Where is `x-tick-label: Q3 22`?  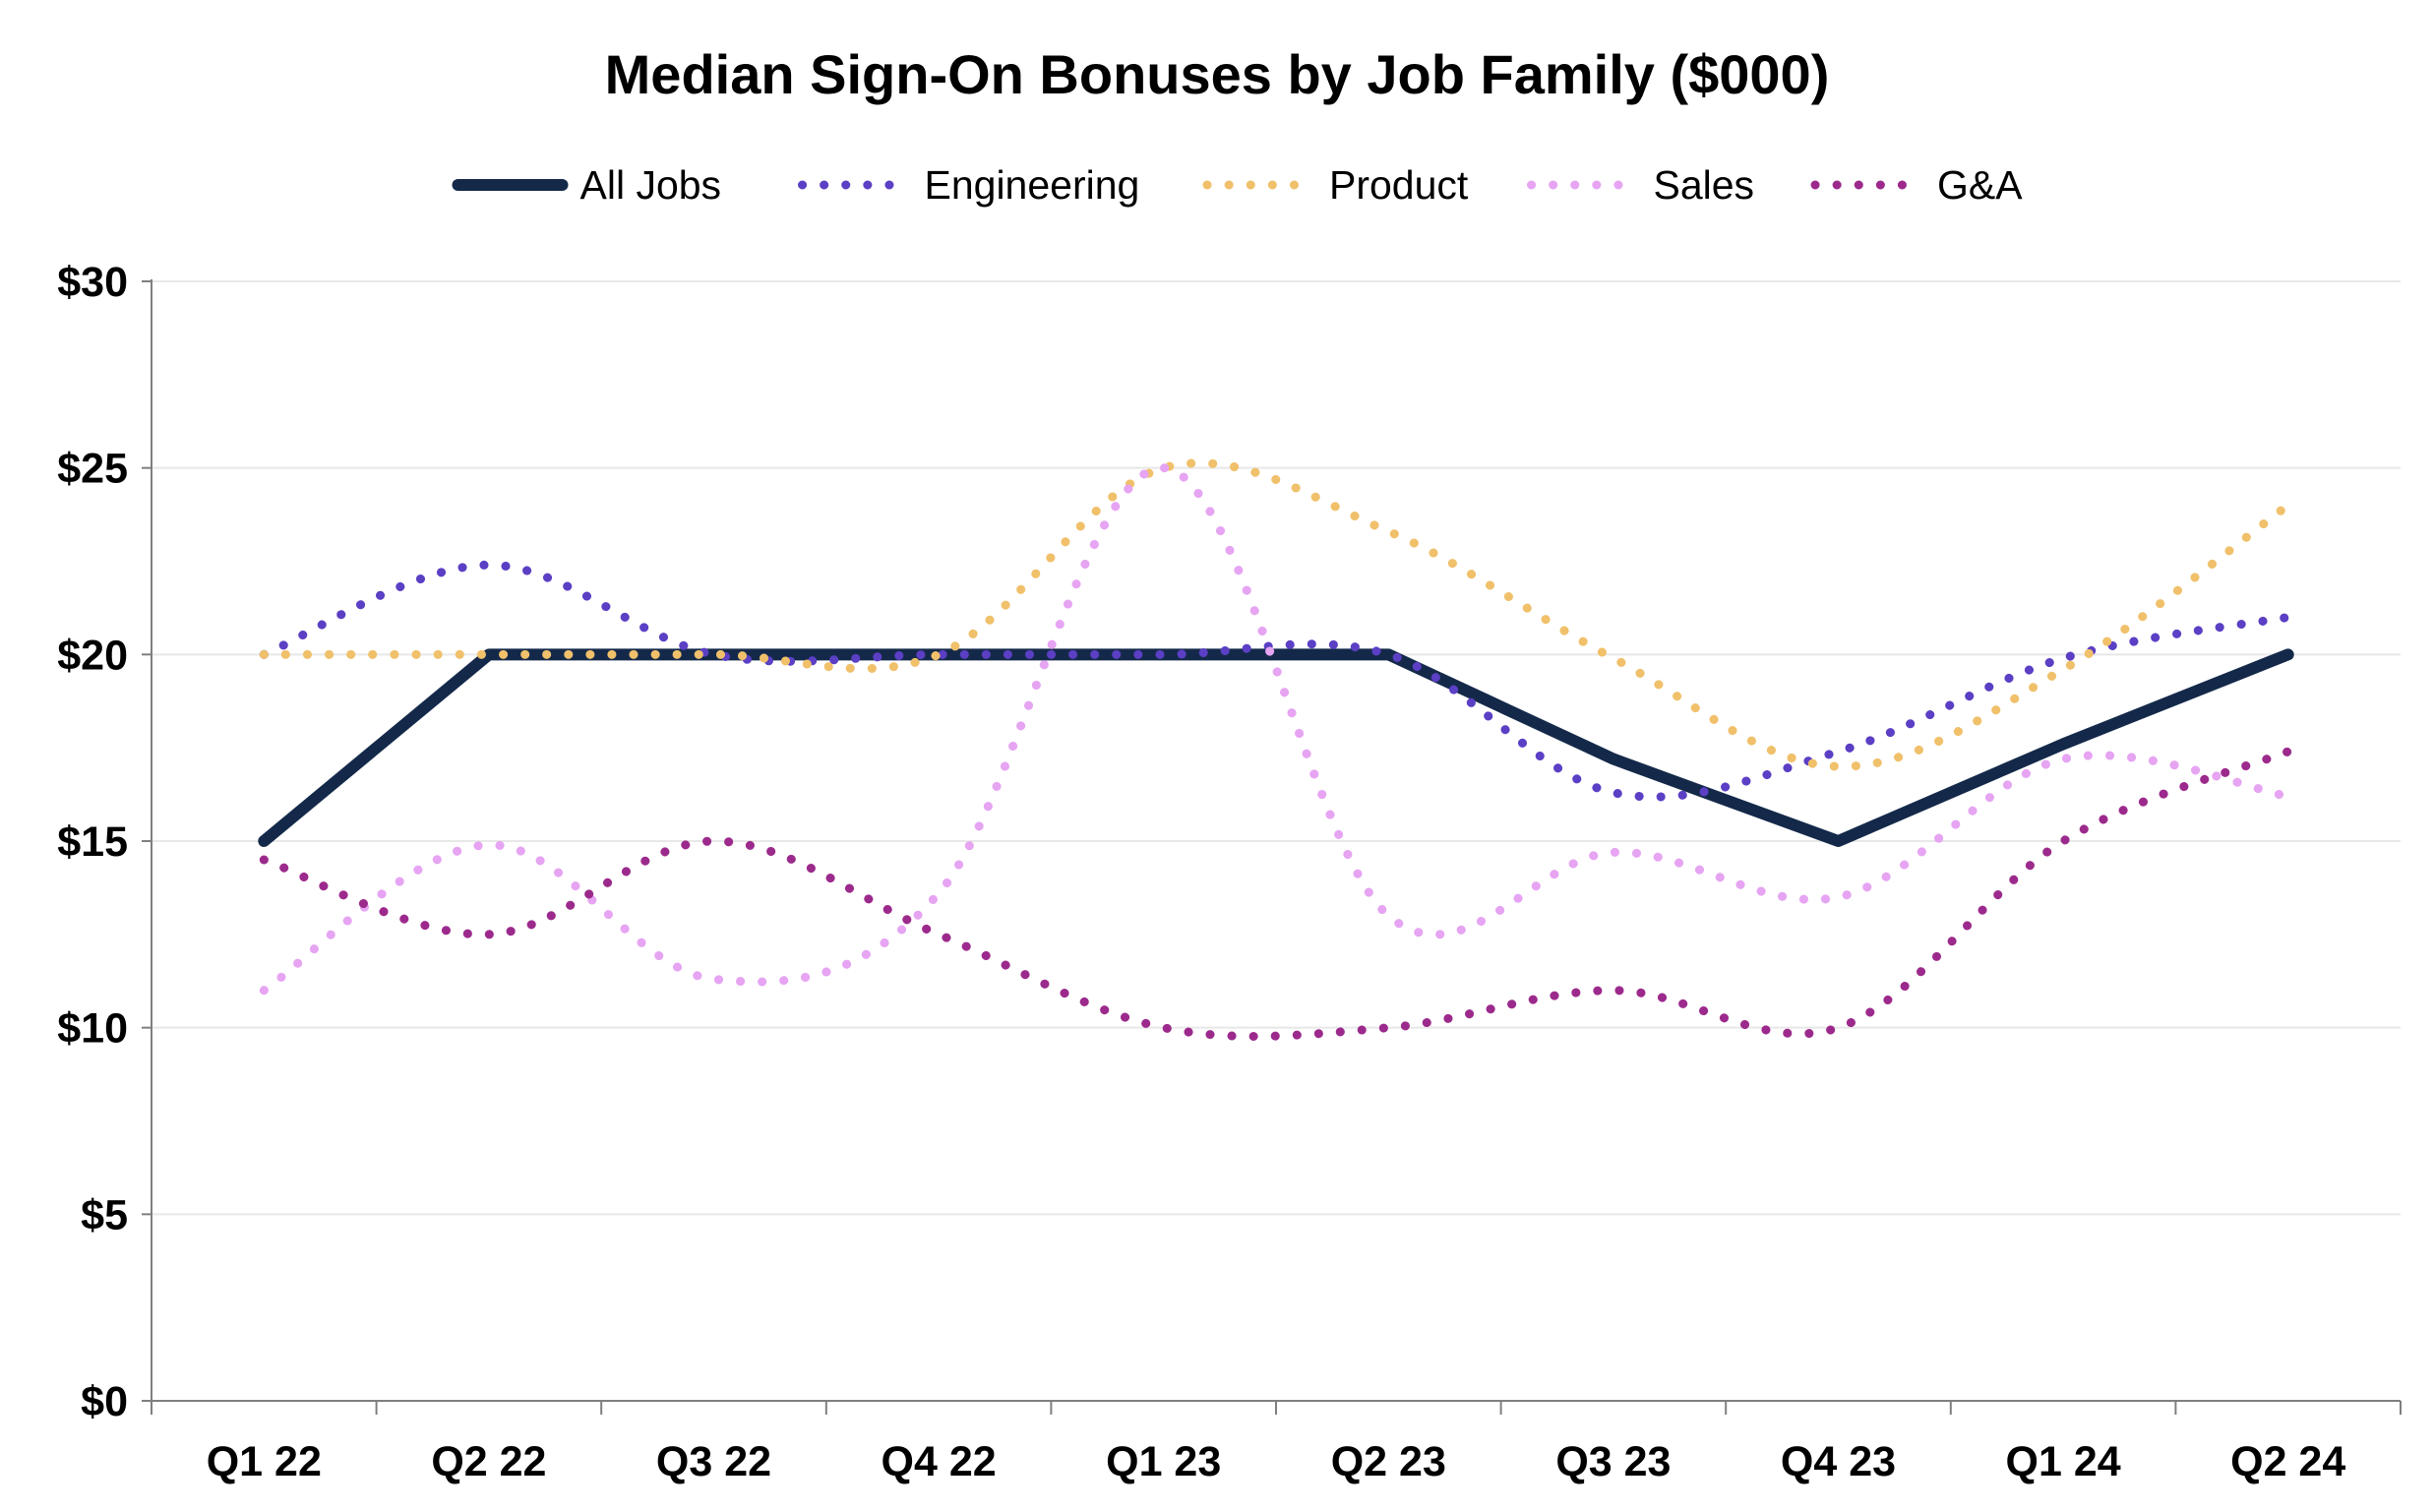 x-tick-label: Q3 22 is located at coordinates (713, 1462).